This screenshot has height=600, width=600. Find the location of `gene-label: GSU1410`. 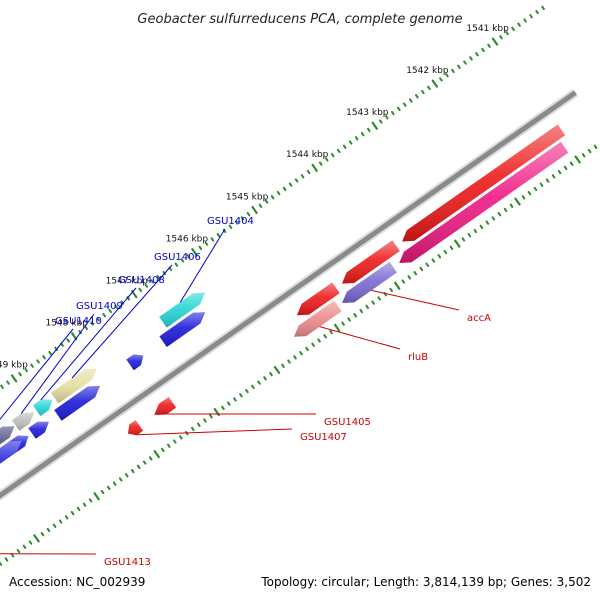

gene-label: GSU1410 is located at coordinates (78, 321).